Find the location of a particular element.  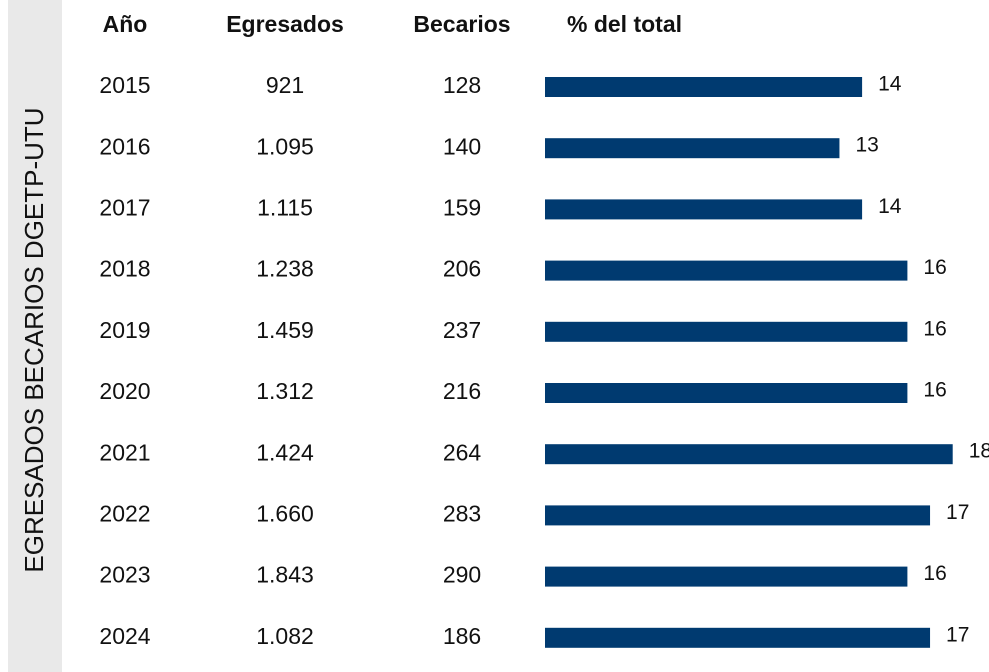

becarios: 237 is located at coordinates (462, 330).